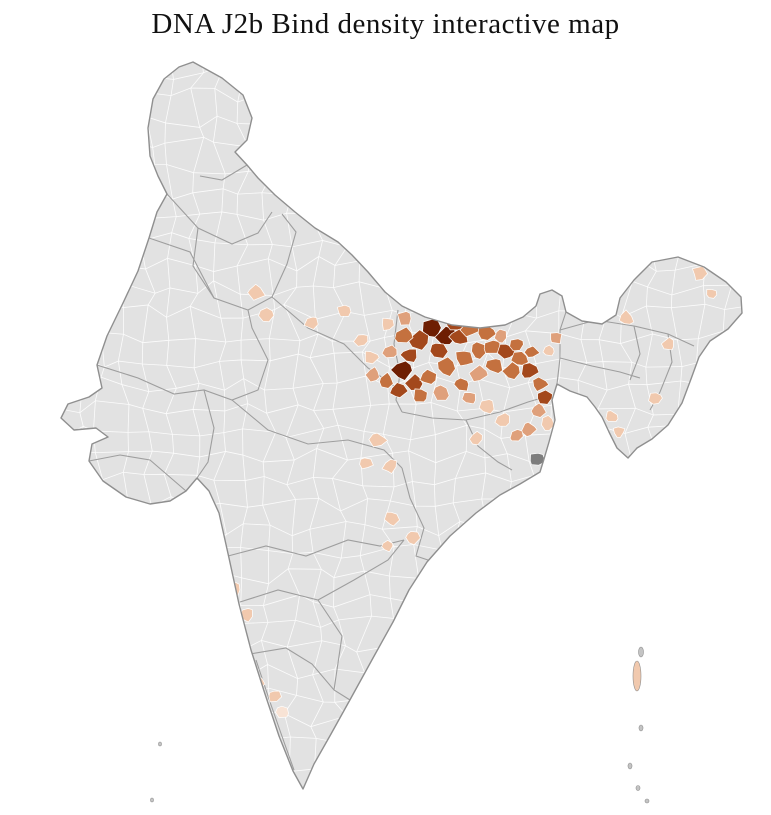  I want to click on map-title: DNA J2b Bind density interactive map, so click(385, 24).